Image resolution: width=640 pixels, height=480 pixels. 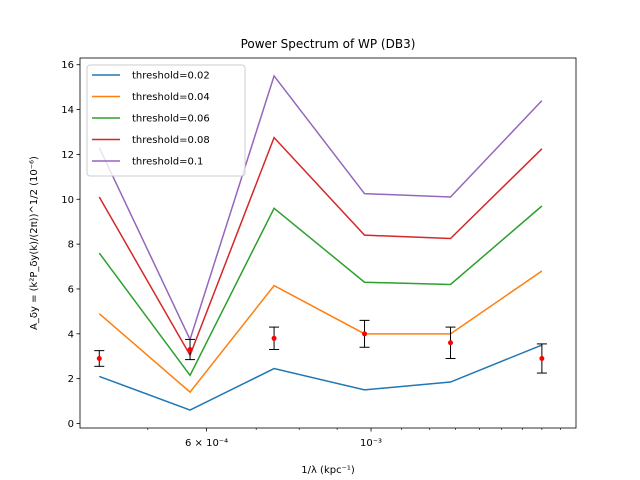 What do you see at coordinates (171, 76) in the screenshot?
I see `legend-label-1: threshold=0.02` at bounding box center [171, 76].